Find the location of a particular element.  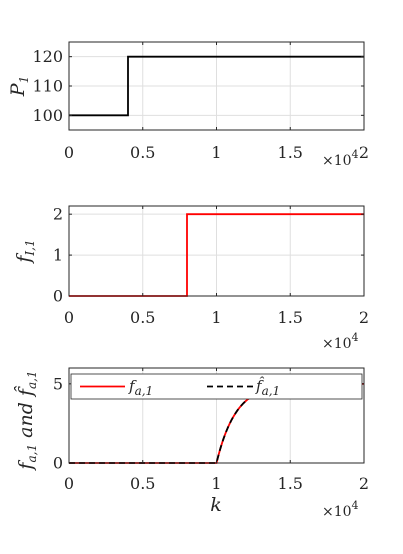

y-tick-label: 5 is located at coordinates (58, 383).